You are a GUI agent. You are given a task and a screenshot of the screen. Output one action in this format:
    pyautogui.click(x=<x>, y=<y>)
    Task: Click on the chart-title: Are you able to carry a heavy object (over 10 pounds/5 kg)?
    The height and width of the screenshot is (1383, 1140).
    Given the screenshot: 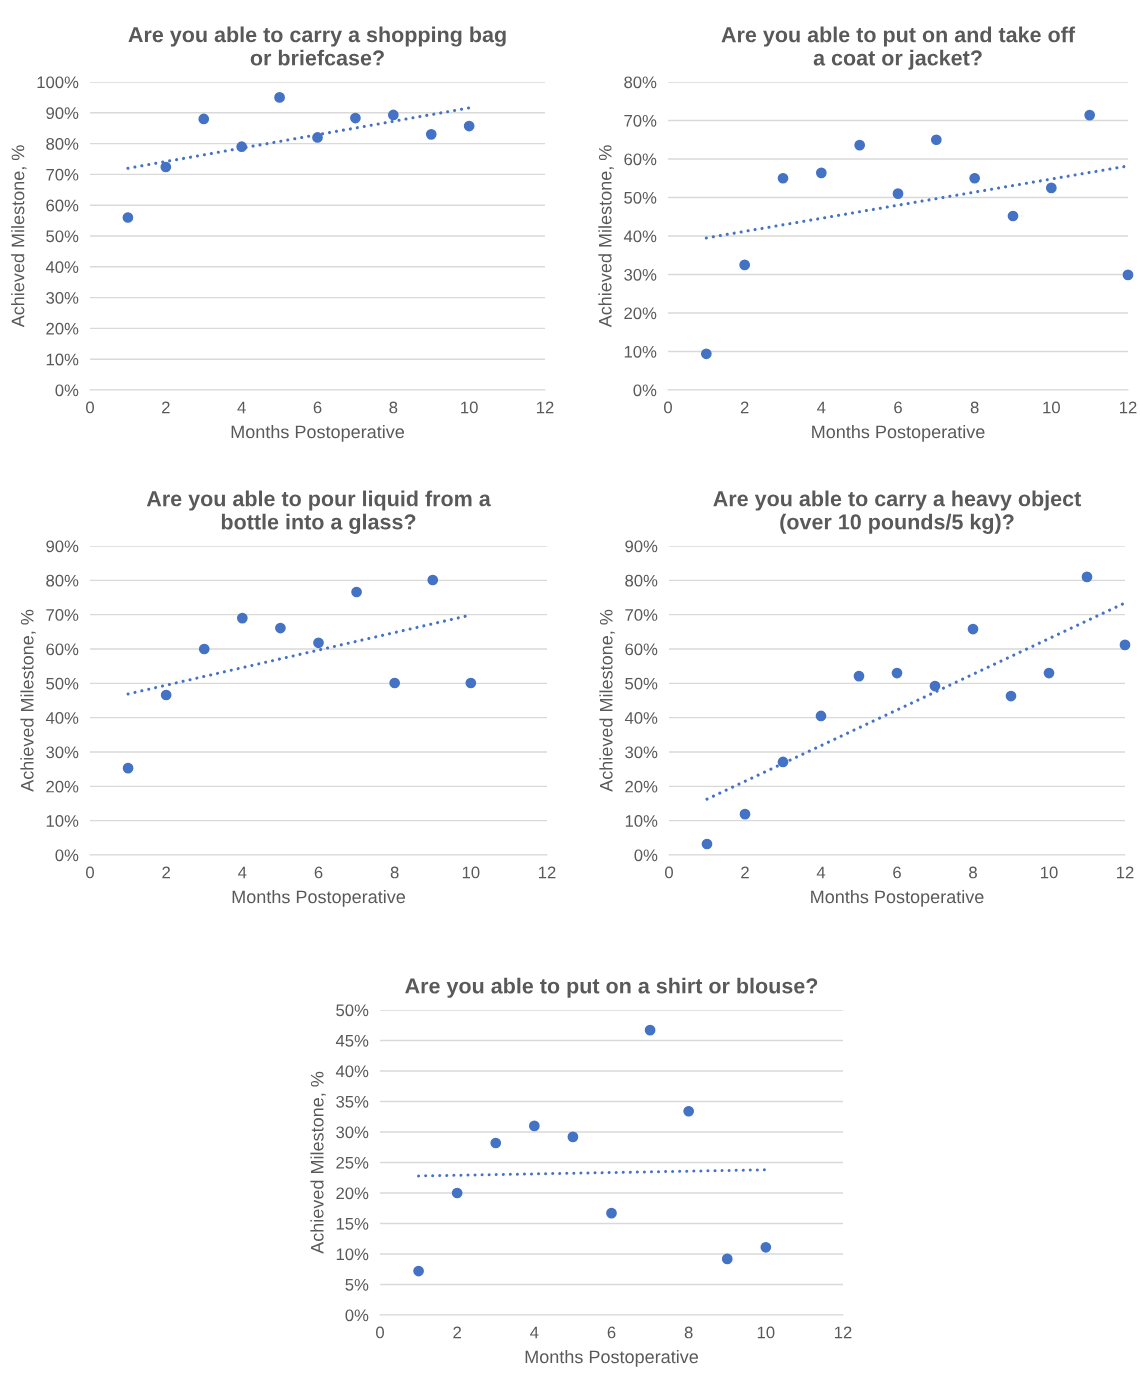 What is the action you would take?
    pyautogui.click(x=897, y=512)
    